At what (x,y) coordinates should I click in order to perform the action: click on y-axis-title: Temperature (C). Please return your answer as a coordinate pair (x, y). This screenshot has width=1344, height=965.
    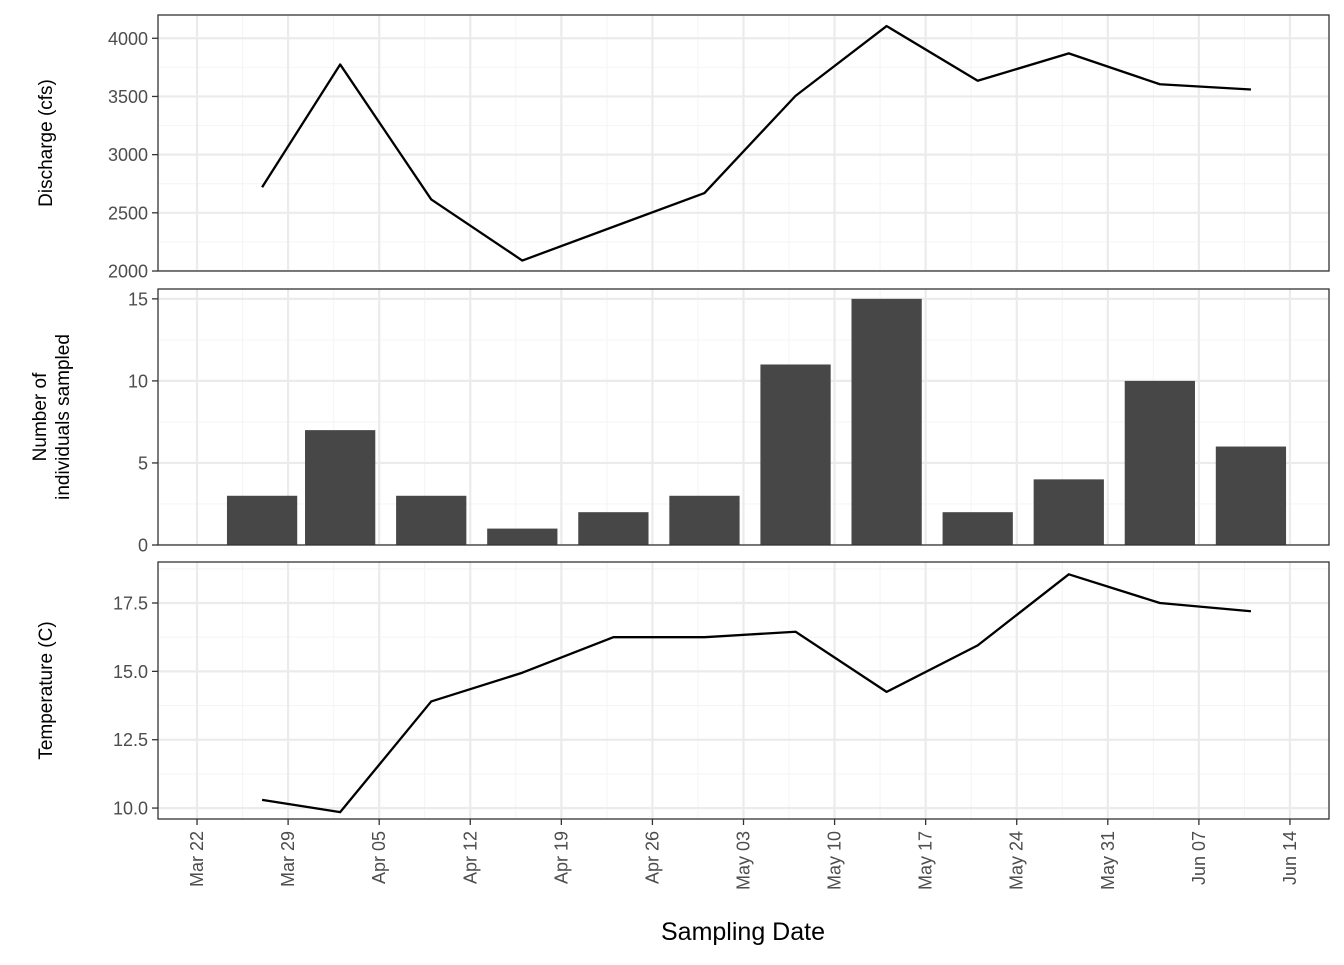
    Looking at the image, I should click on (46, 690).